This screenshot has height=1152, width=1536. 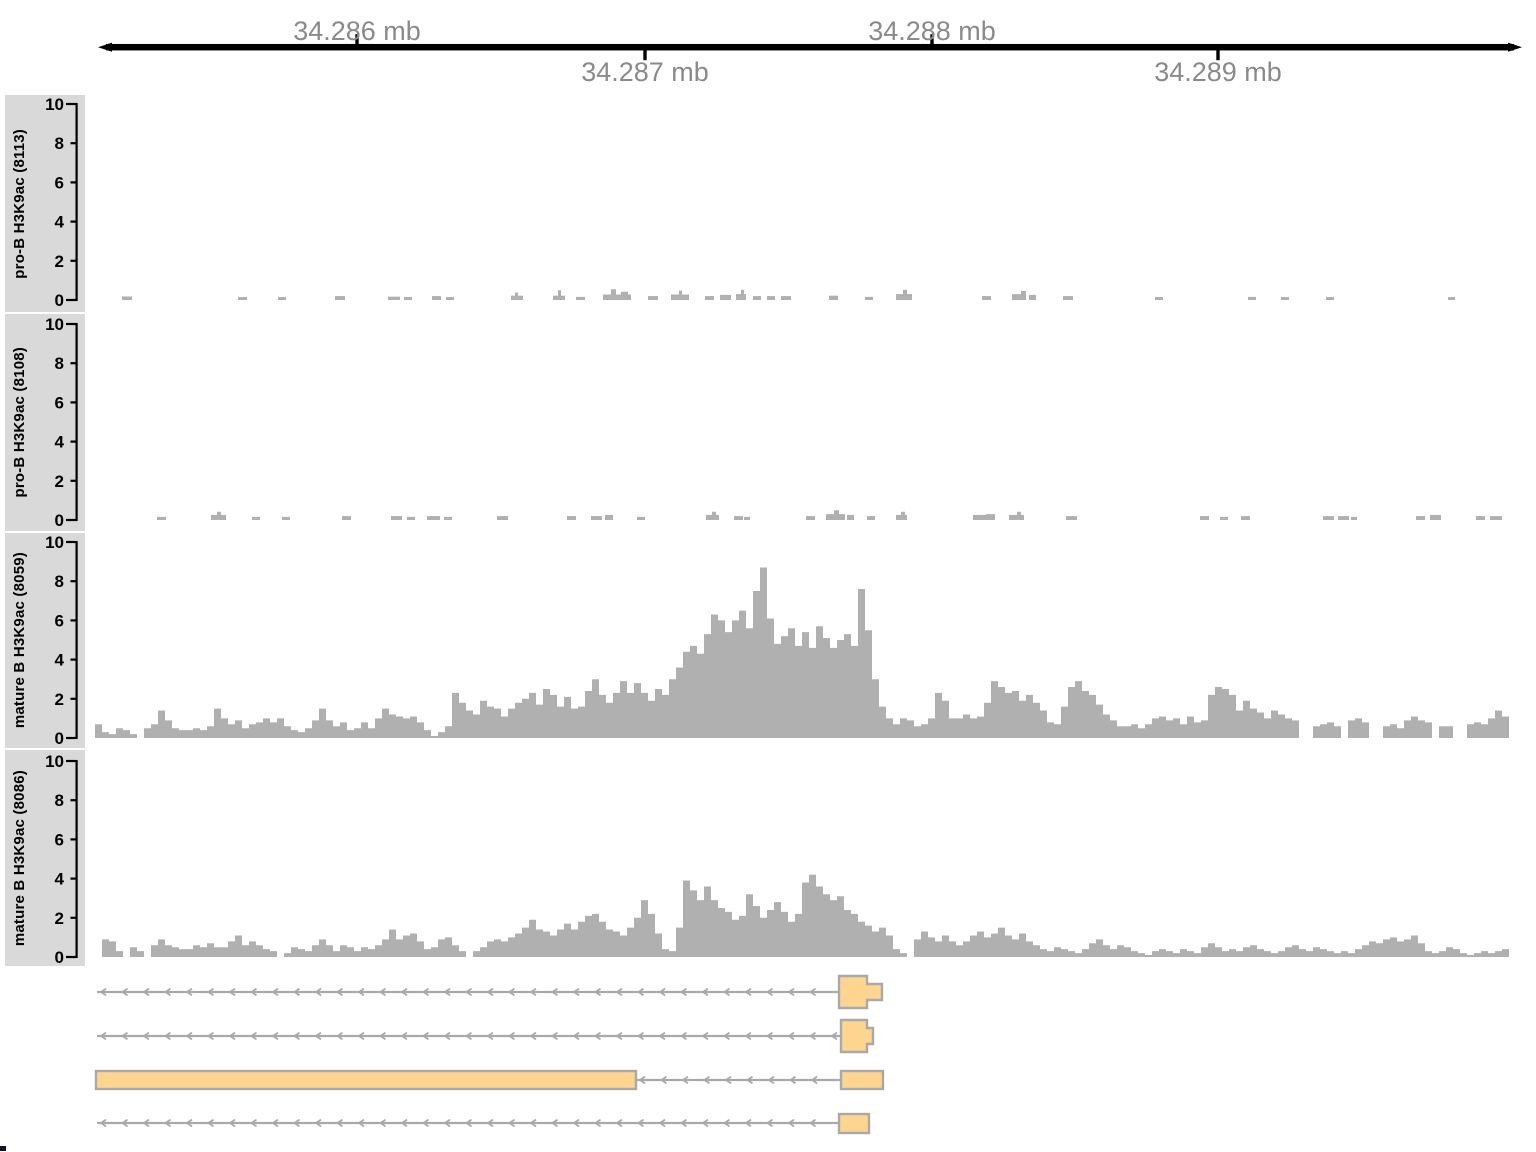 What do you see at coordinates (645, 72) in the screenshot?
I see `axis-coordinate-label: 34.287 mb` at bounding box center [645, 72].